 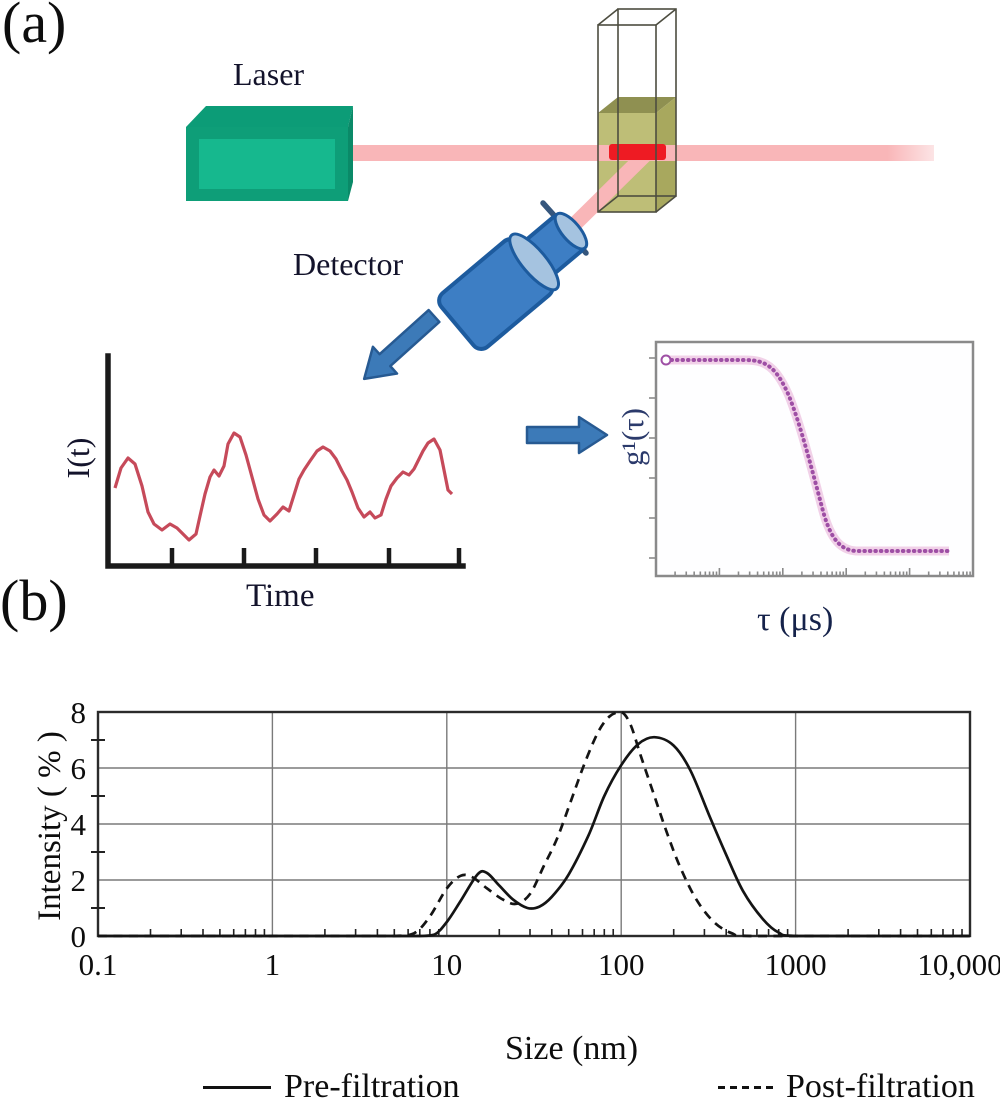 What do you see at coordinates (880, 1086) in the screenshot?
I see `legend-label-post-filtration: Post-filtration` at bounding box center [880, 1086].